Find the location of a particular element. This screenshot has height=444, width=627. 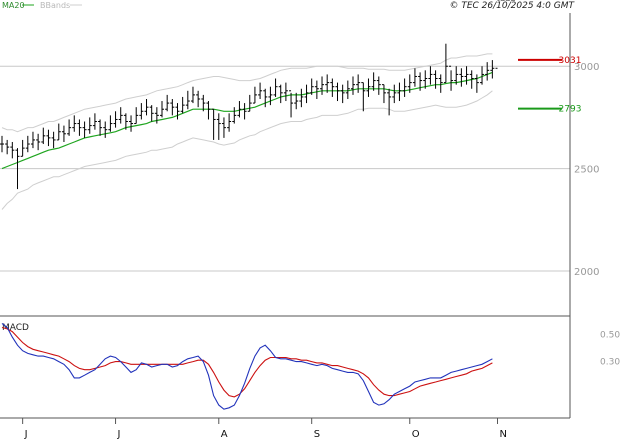

price-y-tick-label: 2500 is located at coordinates (586, 170).